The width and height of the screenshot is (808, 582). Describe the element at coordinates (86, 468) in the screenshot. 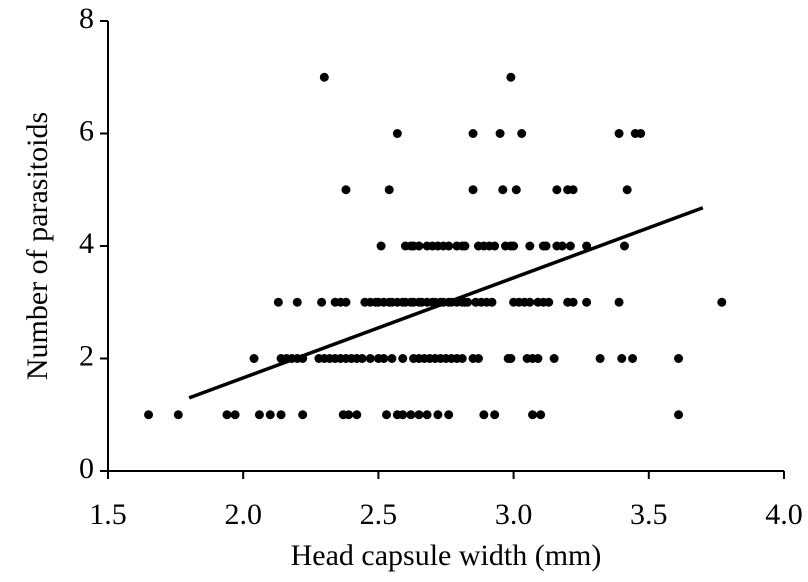

I see `y-tick-label: 0` at that location.